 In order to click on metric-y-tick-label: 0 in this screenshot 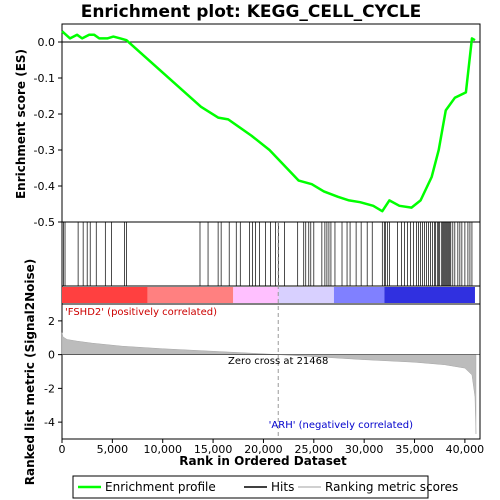, I will do `click(51, 355)`.